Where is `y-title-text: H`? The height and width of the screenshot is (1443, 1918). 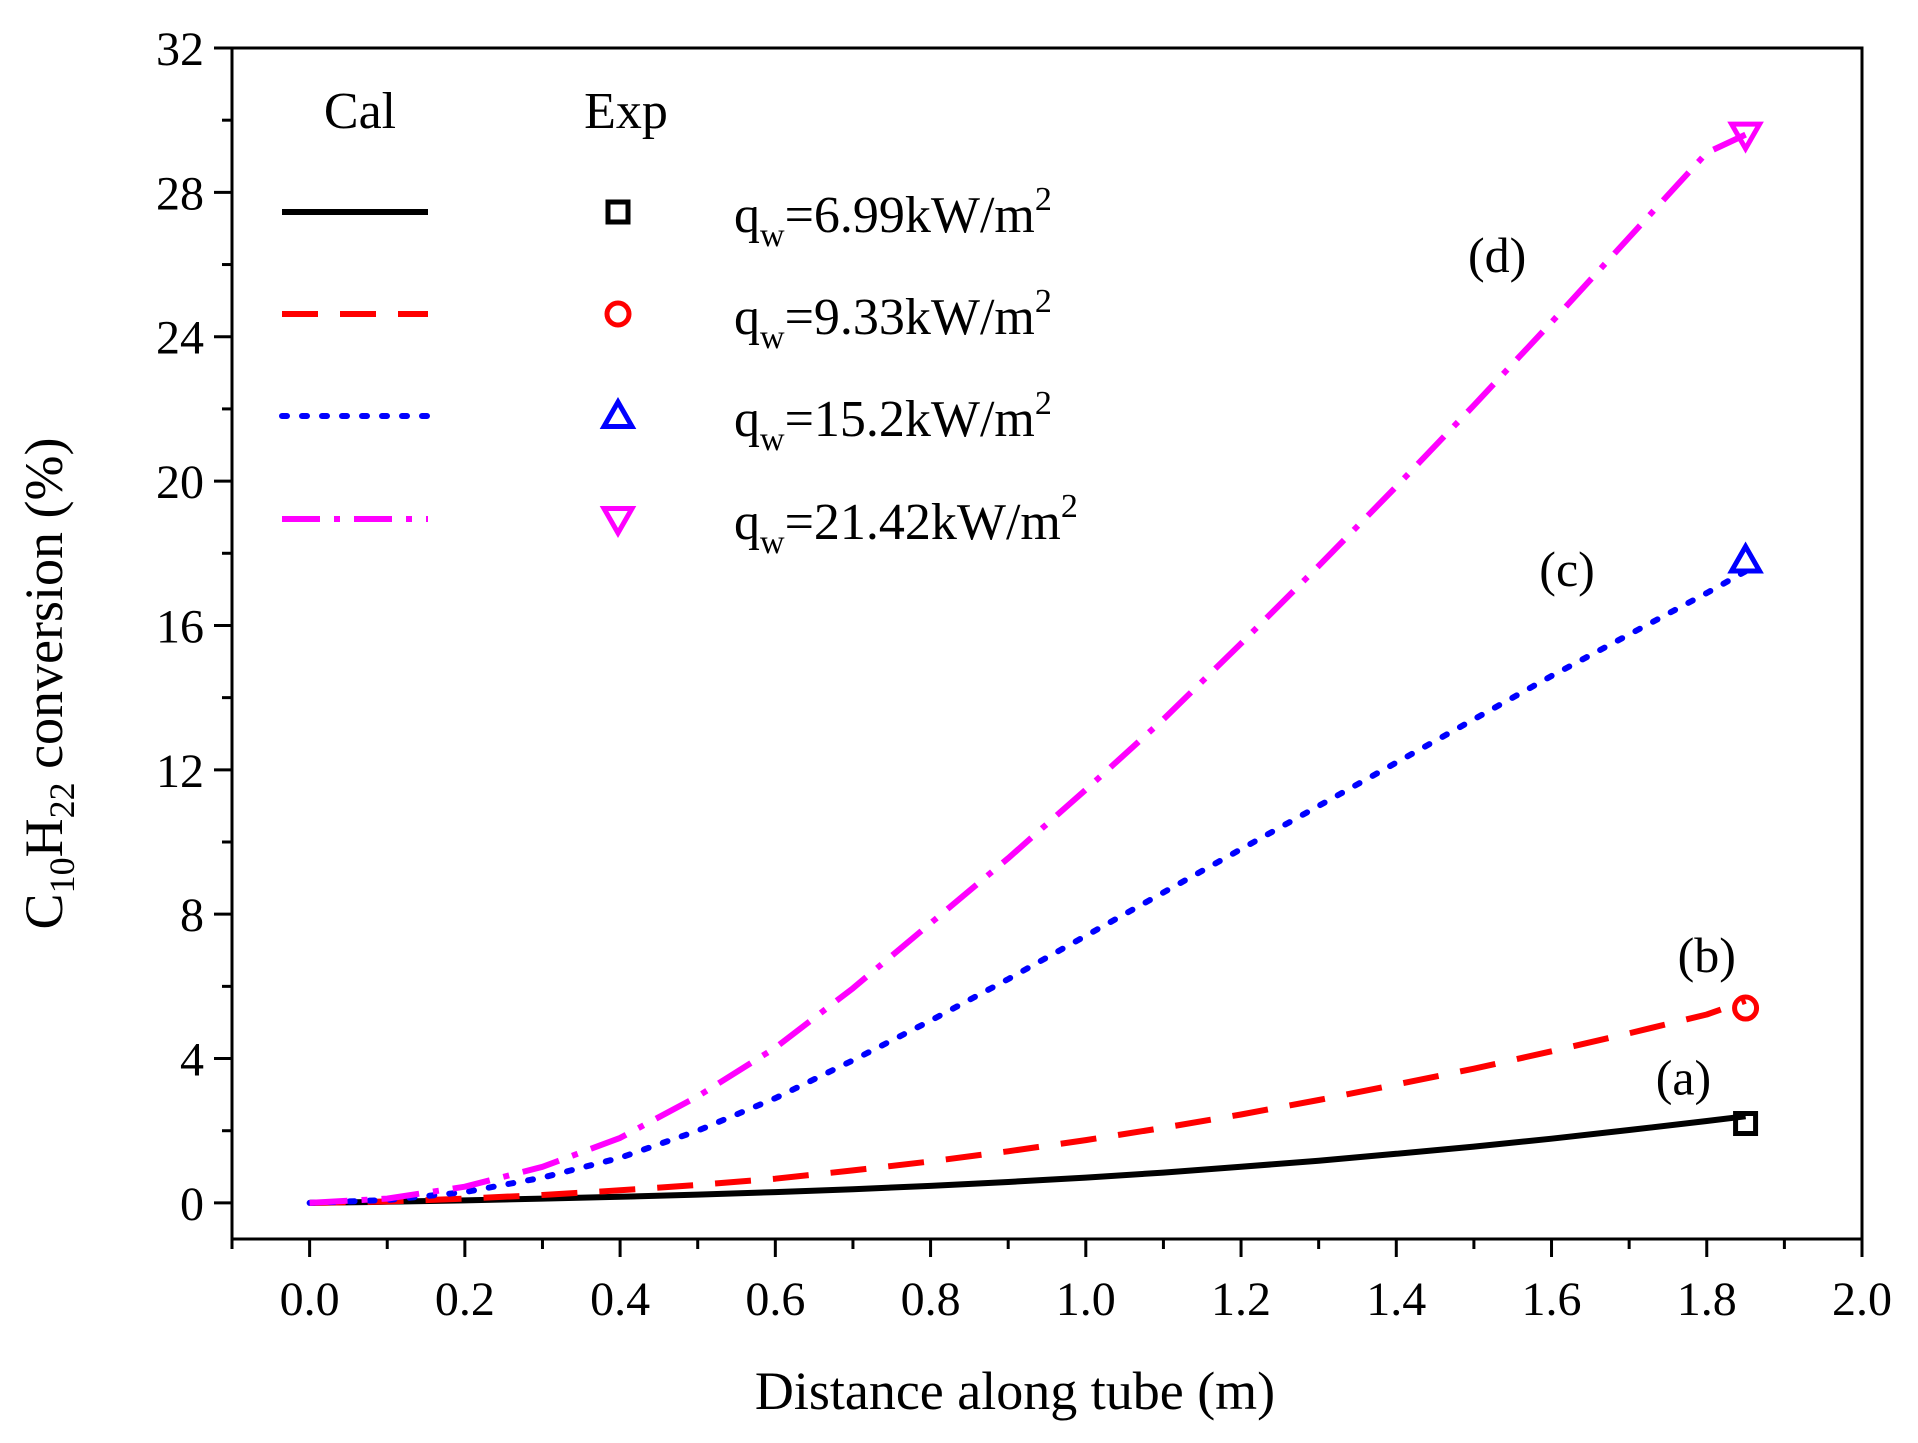 y-title-text: H is located at coordinates (44, 837).